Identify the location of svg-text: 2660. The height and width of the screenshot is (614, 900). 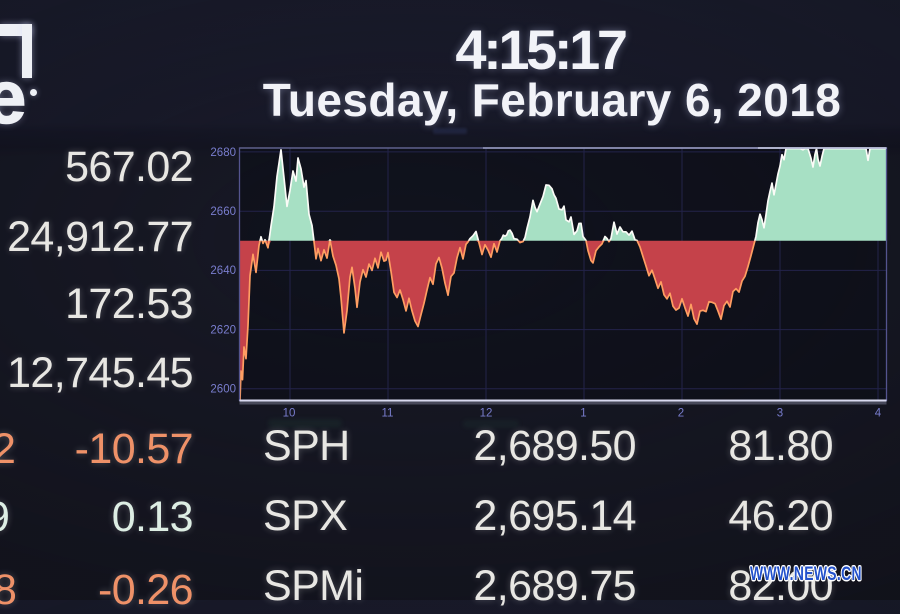
(223, 212).